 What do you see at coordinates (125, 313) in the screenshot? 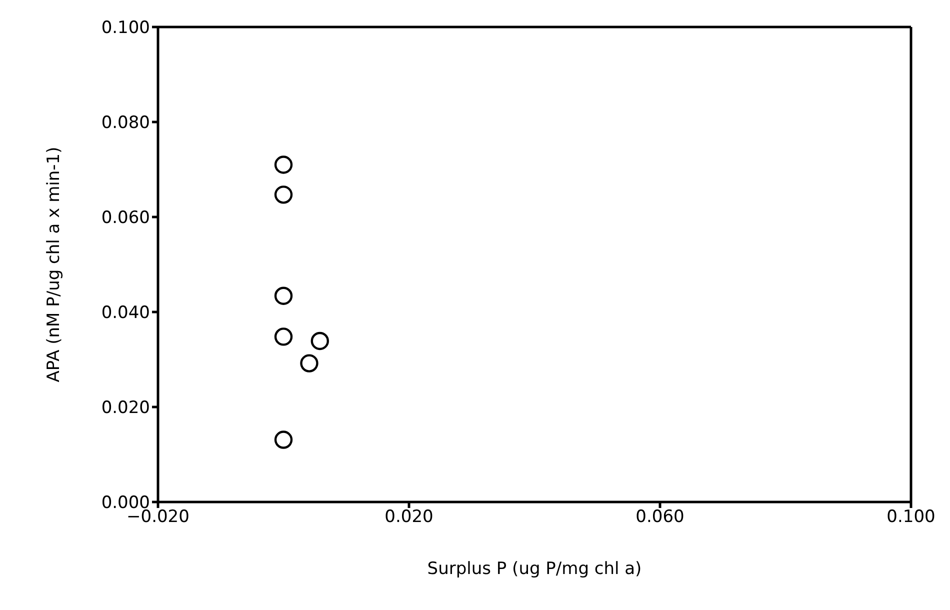
I see `y-tick-label: 0.040` at bounding box center [125, 313].